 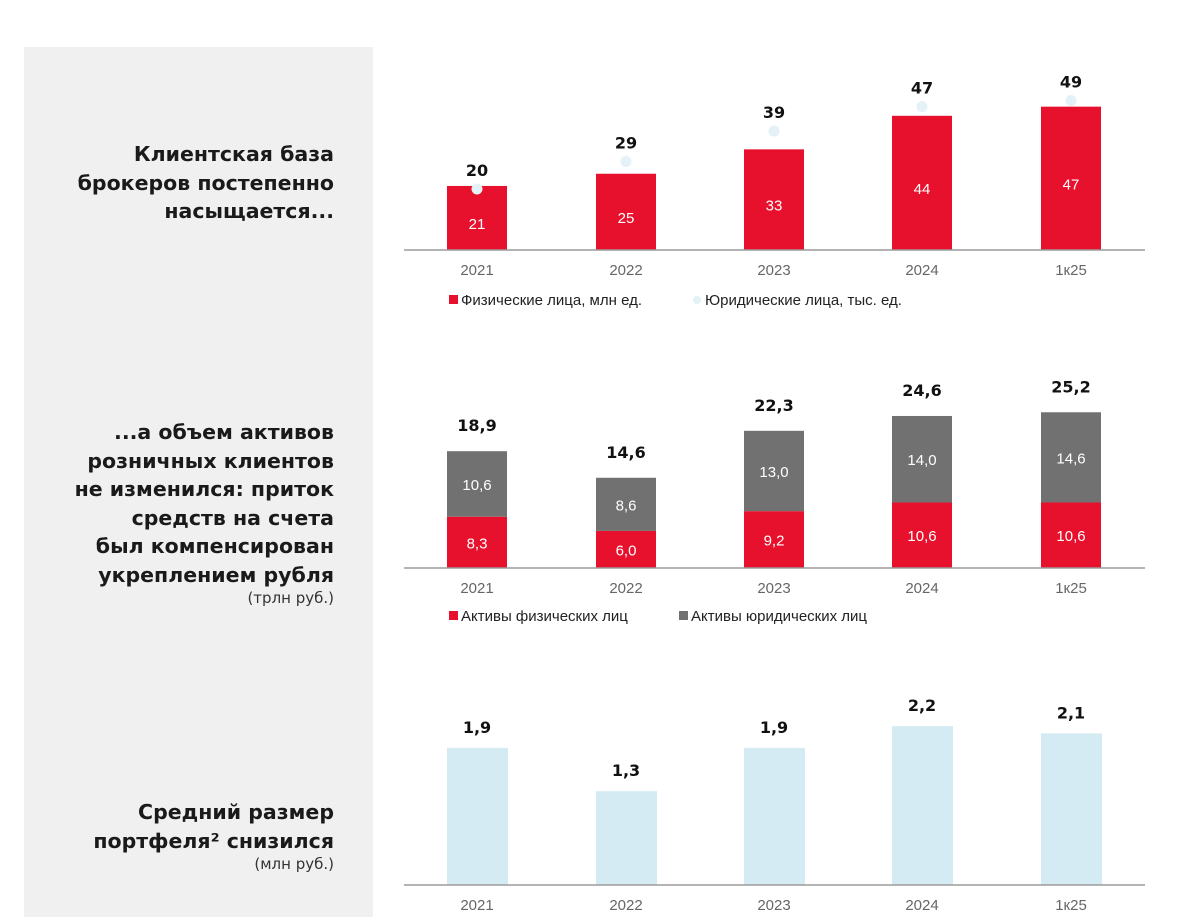 What do you see at coordinates (453, 615) in the screenshot?
I see `chart2-legend-swatch-individuals` at bounding box center [453, 615].